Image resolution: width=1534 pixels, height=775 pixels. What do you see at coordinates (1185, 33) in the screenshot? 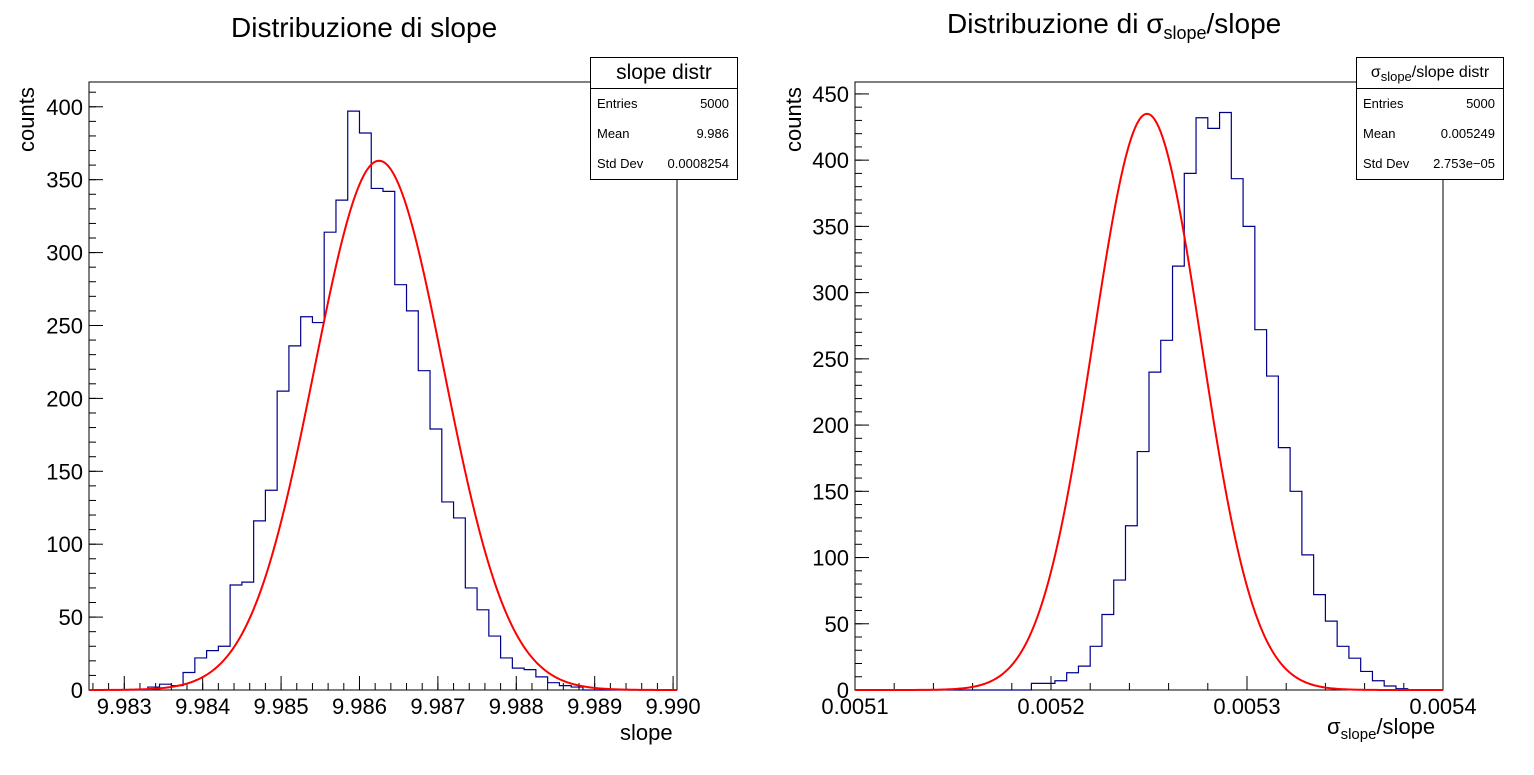
I see `title-subscript: slope` at bounding box center [1185, 33].